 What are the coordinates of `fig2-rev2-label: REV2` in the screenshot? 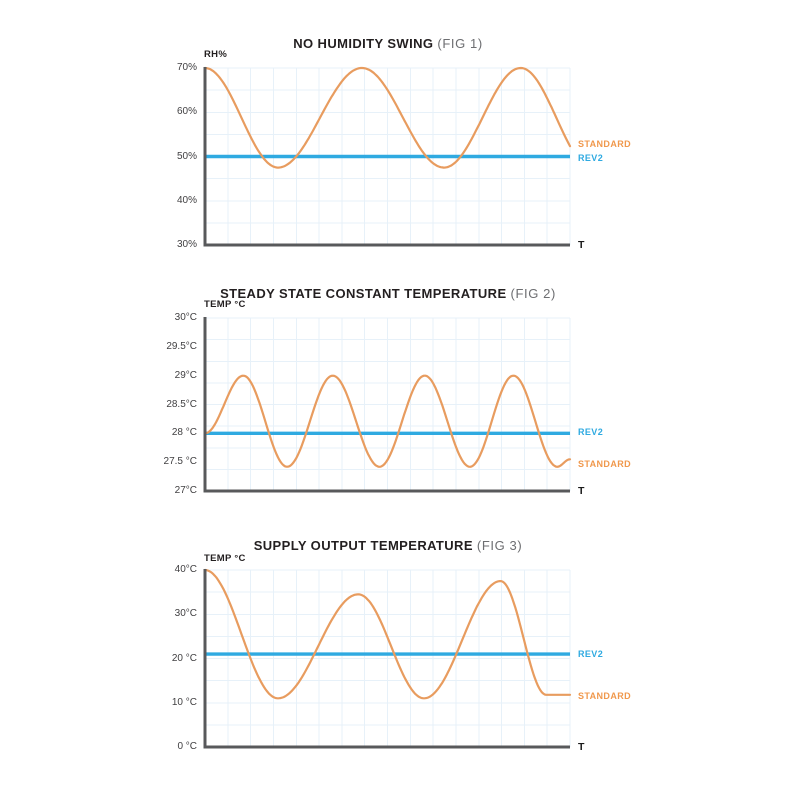 It's located at (591, 431).